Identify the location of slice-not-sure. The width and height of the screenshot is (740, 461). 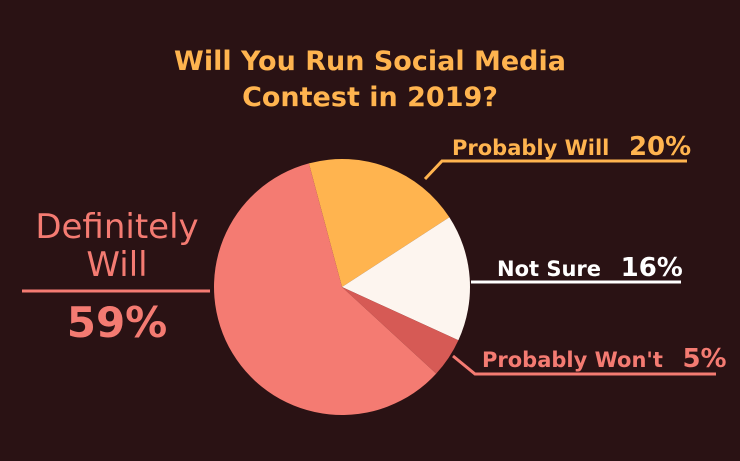
(406, 279).